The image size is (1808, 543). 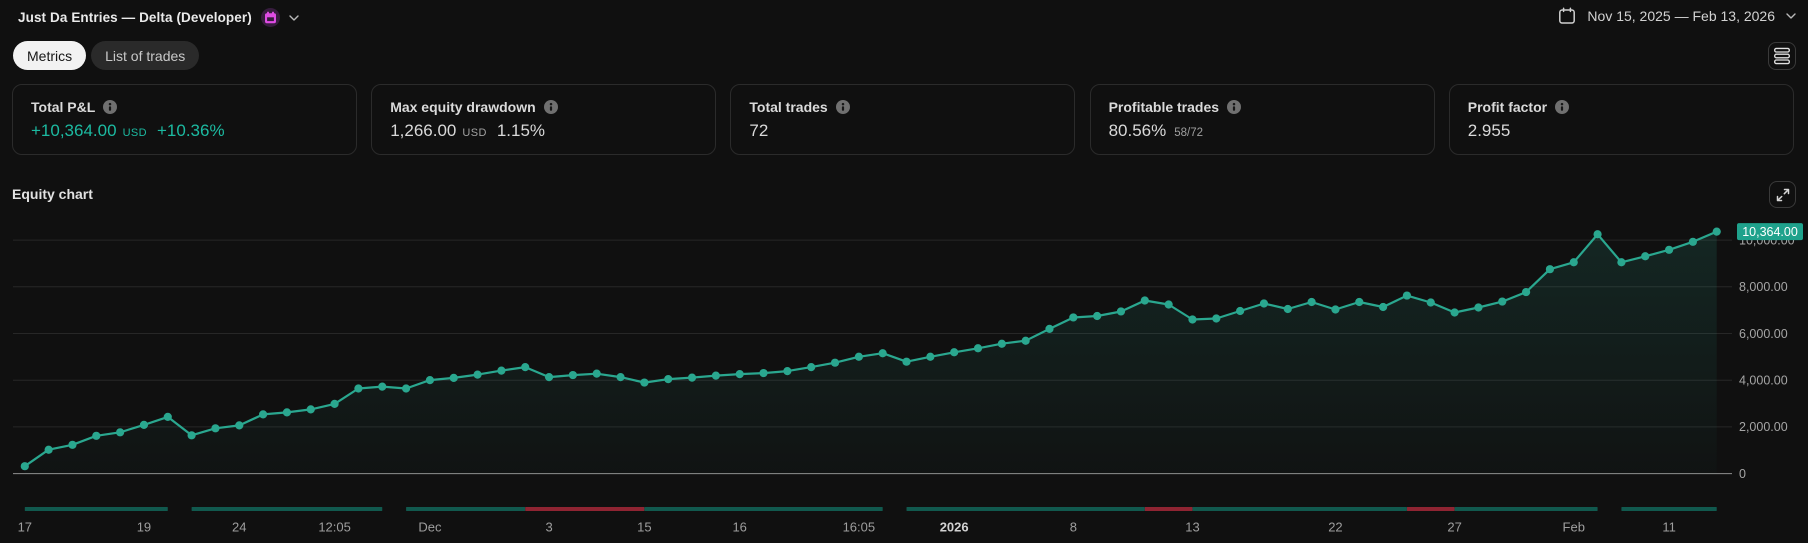 What do you see at coordinates (548, 527) in the screenshot?
I see `svg-text: 3` at bounding box center [548, 527].